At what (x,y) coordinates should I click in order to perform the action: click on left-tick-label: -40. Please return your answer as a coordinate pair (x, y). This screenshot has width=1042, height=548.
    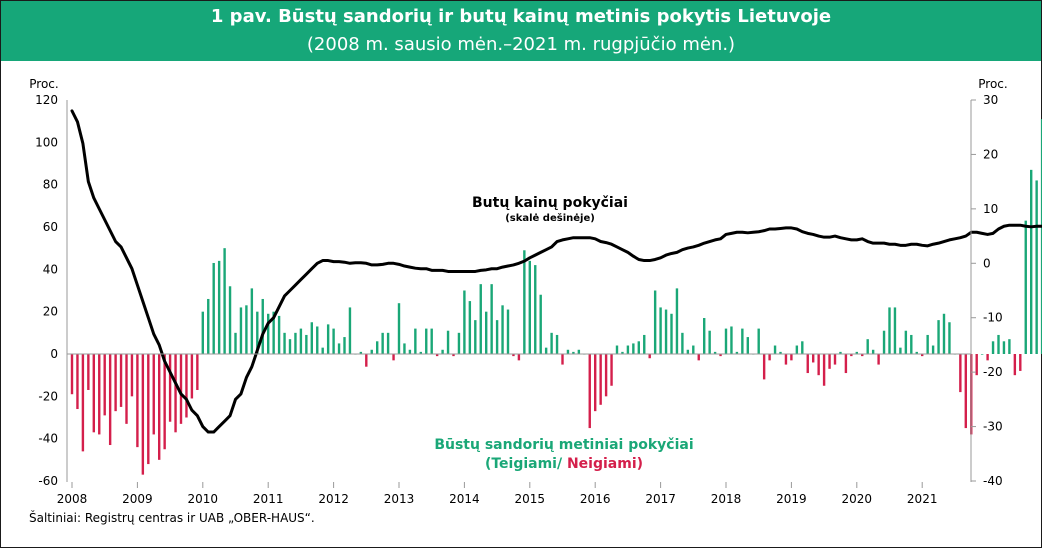
    Looking at the image, I should click on (48, 439).